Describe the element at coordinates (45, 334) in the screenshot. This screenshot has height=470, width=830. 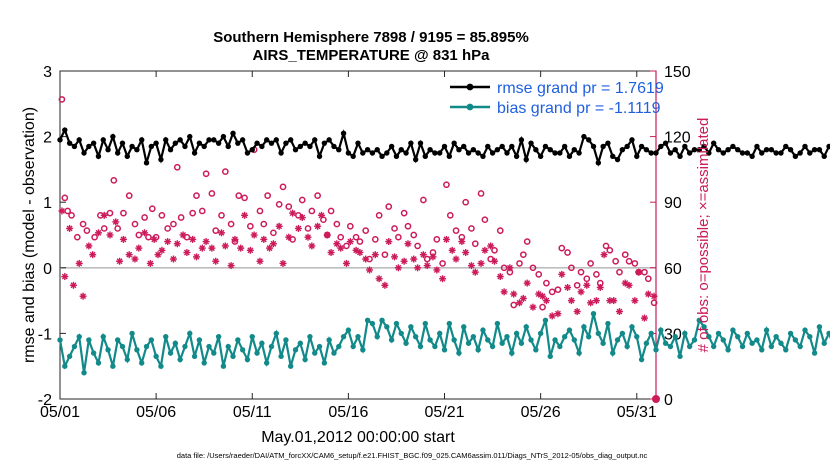
I see `y-tick-label: -1` at that location.